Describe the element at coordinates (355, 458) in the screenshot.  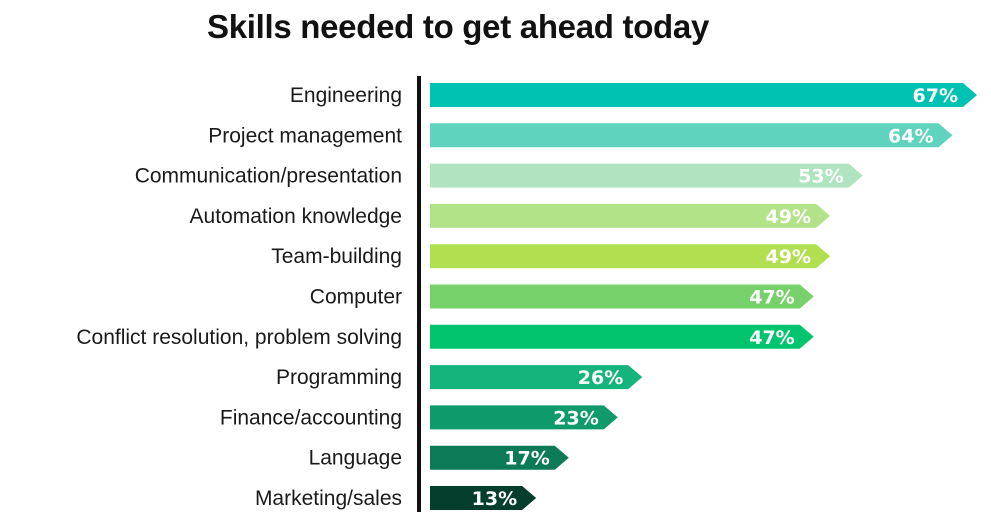
I see `category-label: Language` at that location.